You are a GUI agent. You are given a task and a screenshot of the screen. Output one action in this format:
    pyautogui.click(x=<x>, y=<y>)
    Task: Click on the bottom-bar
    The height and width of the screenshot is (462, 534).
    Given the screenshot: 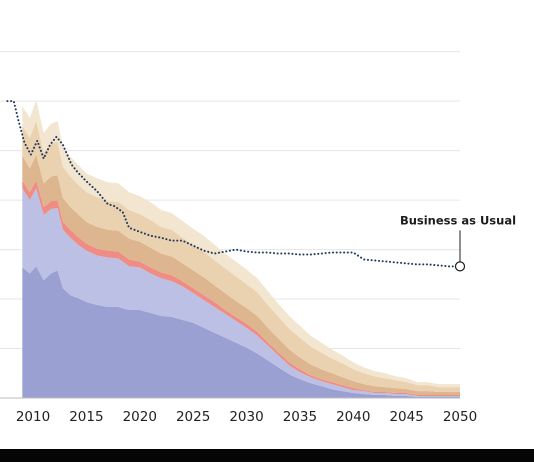 What is the action you would take?
    pyautogui.click(x=267, y=455)
    